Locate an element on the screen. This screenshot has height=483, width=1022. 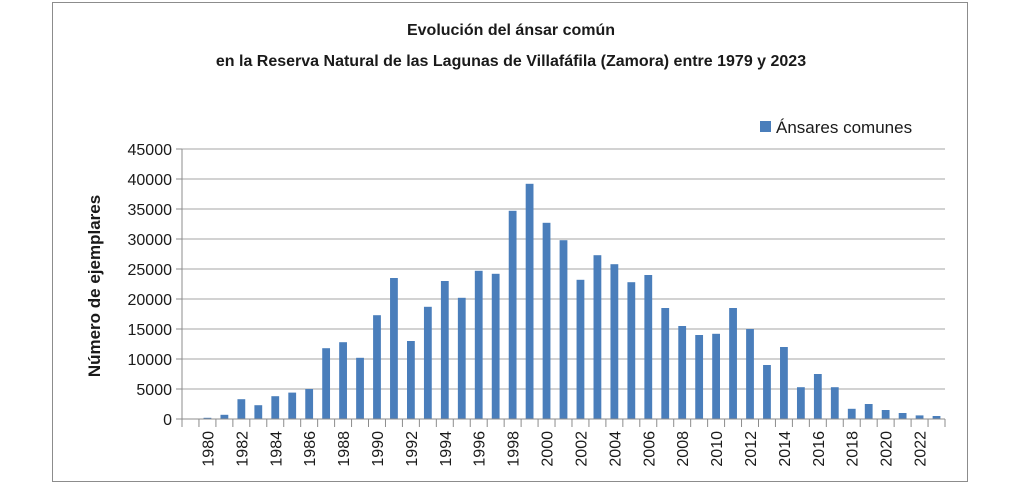
chart-title: Evolución del ánsar común is located at coordinates (511, 30).